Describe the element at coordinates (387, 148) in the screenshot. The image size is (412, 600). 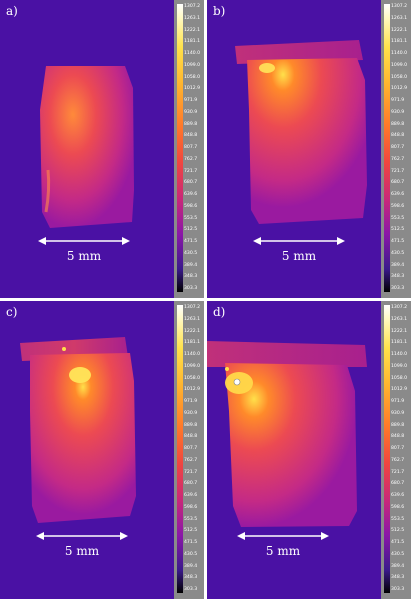
I see `color-gradient-b` at that location.